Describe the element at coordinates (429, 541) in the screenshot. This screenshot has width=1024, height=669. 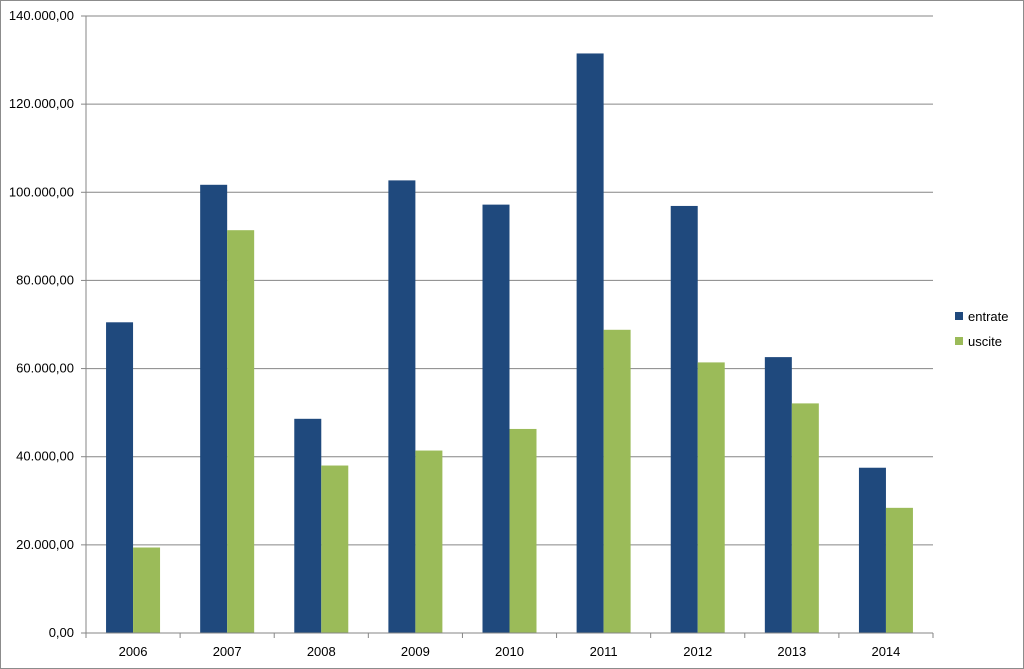
I see `bar-uscite-2009` at that location.